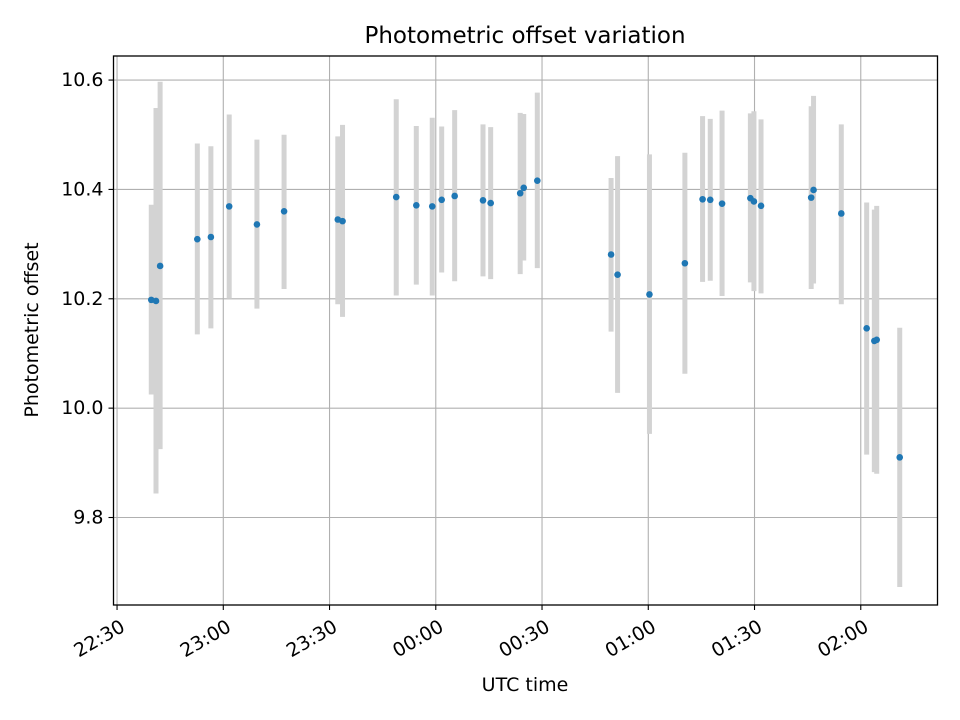 This screenshot has height=720, width=960. What do you see at coordinates (525, 685) in the screenshot?
I see `x-axis-title: UTC time` at bounding box center [525, 685].